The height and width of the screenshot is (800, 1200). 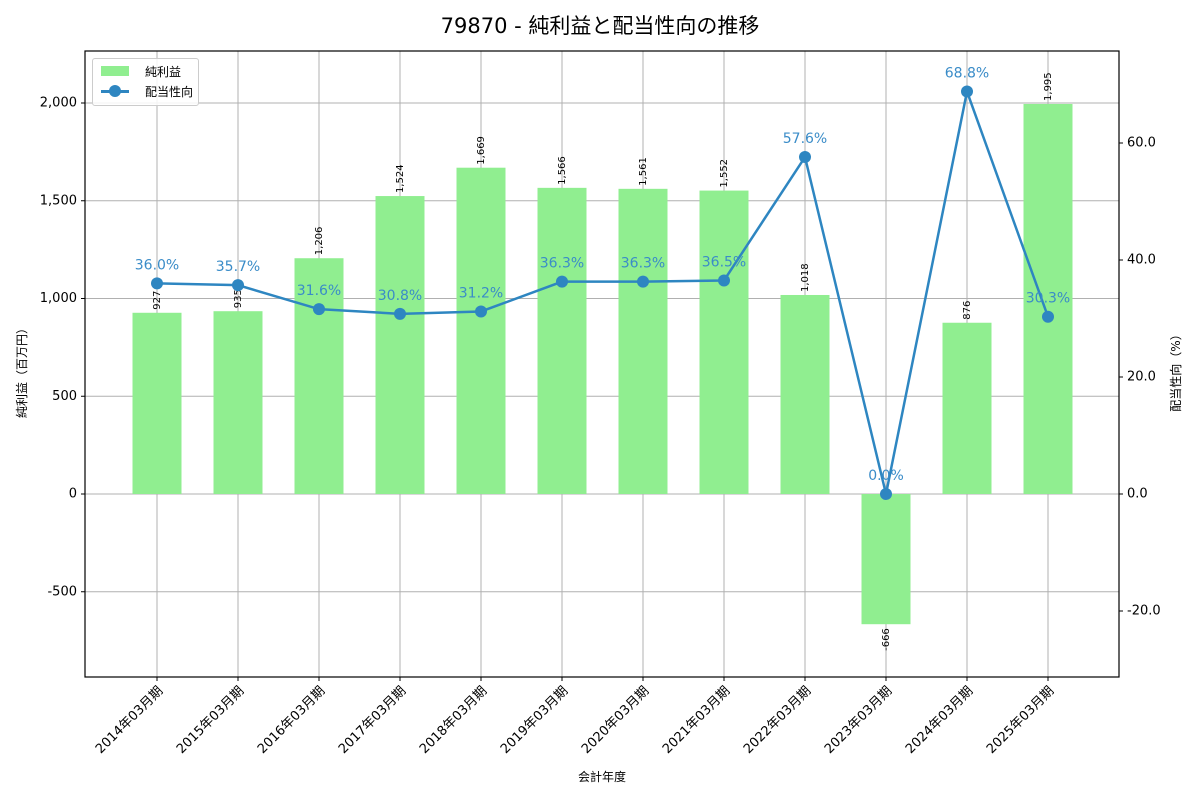 I want to click on right-tick-label: 60.0, so click(x=1141, y=143).